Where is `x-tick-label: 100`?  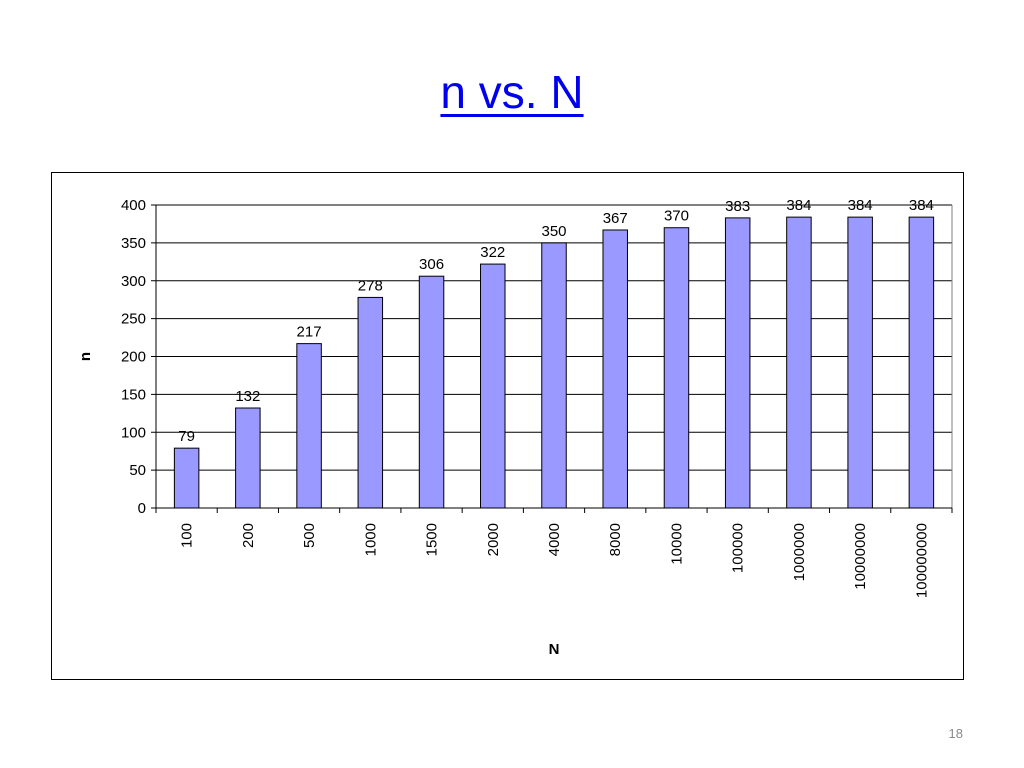
x-tick-label: 100 is located at coordinates (187, 535).